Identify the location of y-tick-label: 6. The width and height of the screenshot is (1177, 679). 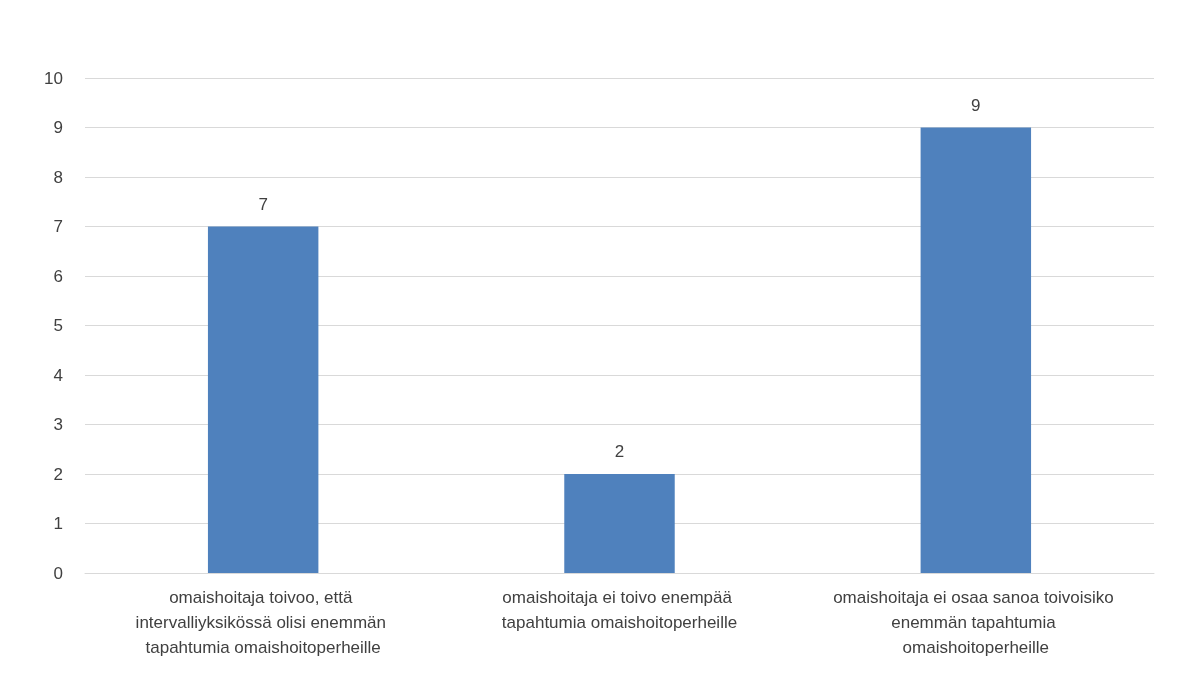
(58, 276).